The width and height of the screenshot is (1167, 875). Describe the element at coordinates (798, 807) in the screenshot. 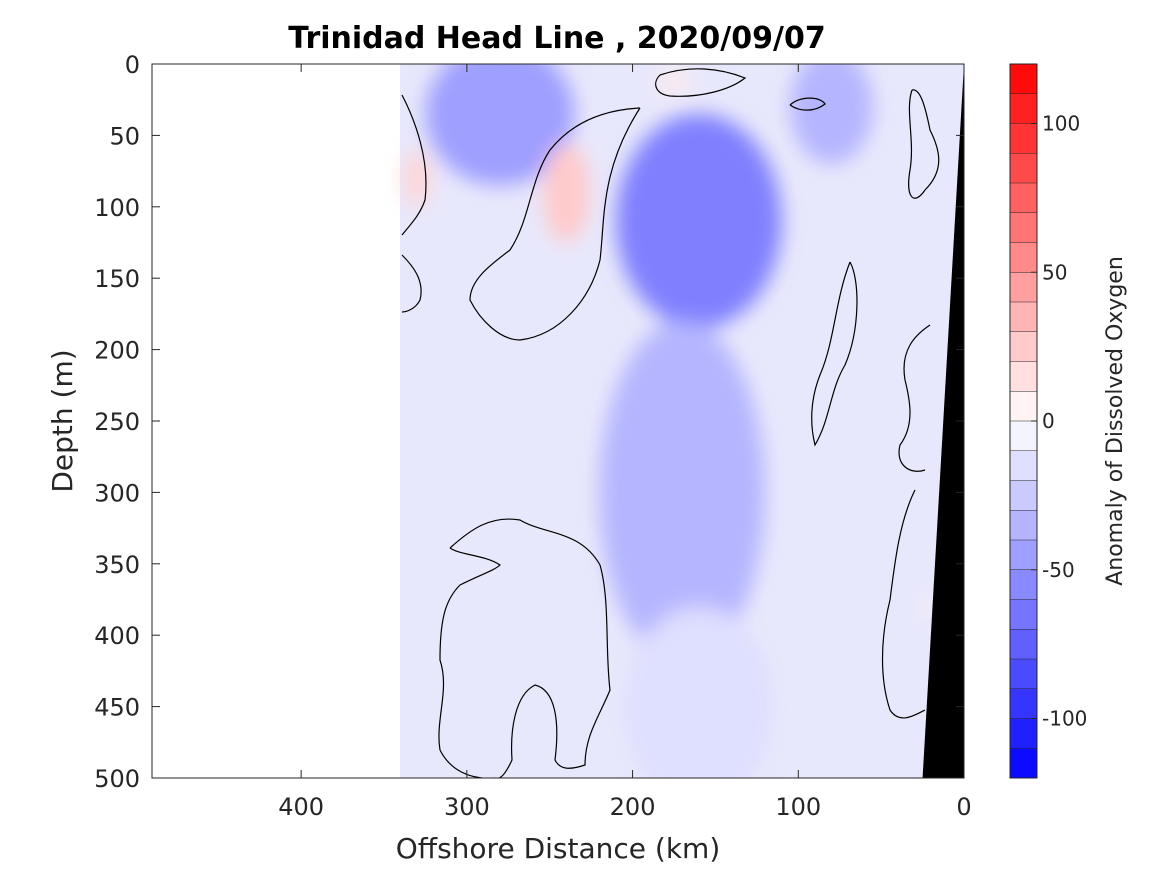

I see `x-tick-label: 100` at that location.